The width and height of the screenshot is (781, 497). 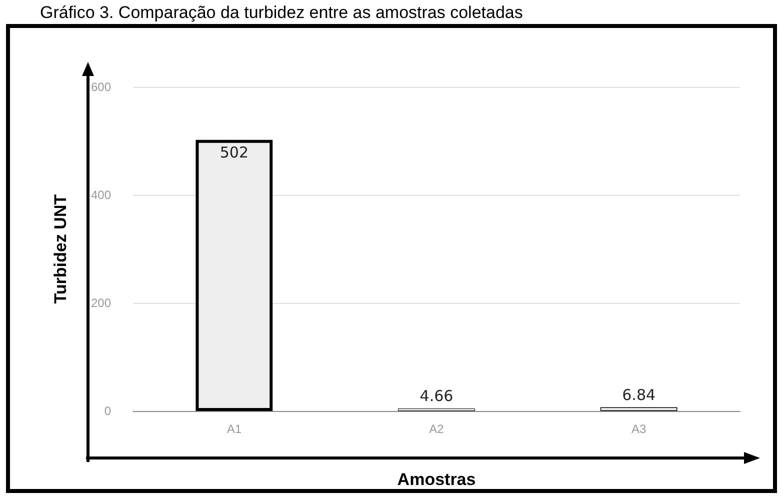 What do you see at coordinates (639, 395) in the screenshot?
I see `data-label: 6.84` at bounding box center [639, 395].